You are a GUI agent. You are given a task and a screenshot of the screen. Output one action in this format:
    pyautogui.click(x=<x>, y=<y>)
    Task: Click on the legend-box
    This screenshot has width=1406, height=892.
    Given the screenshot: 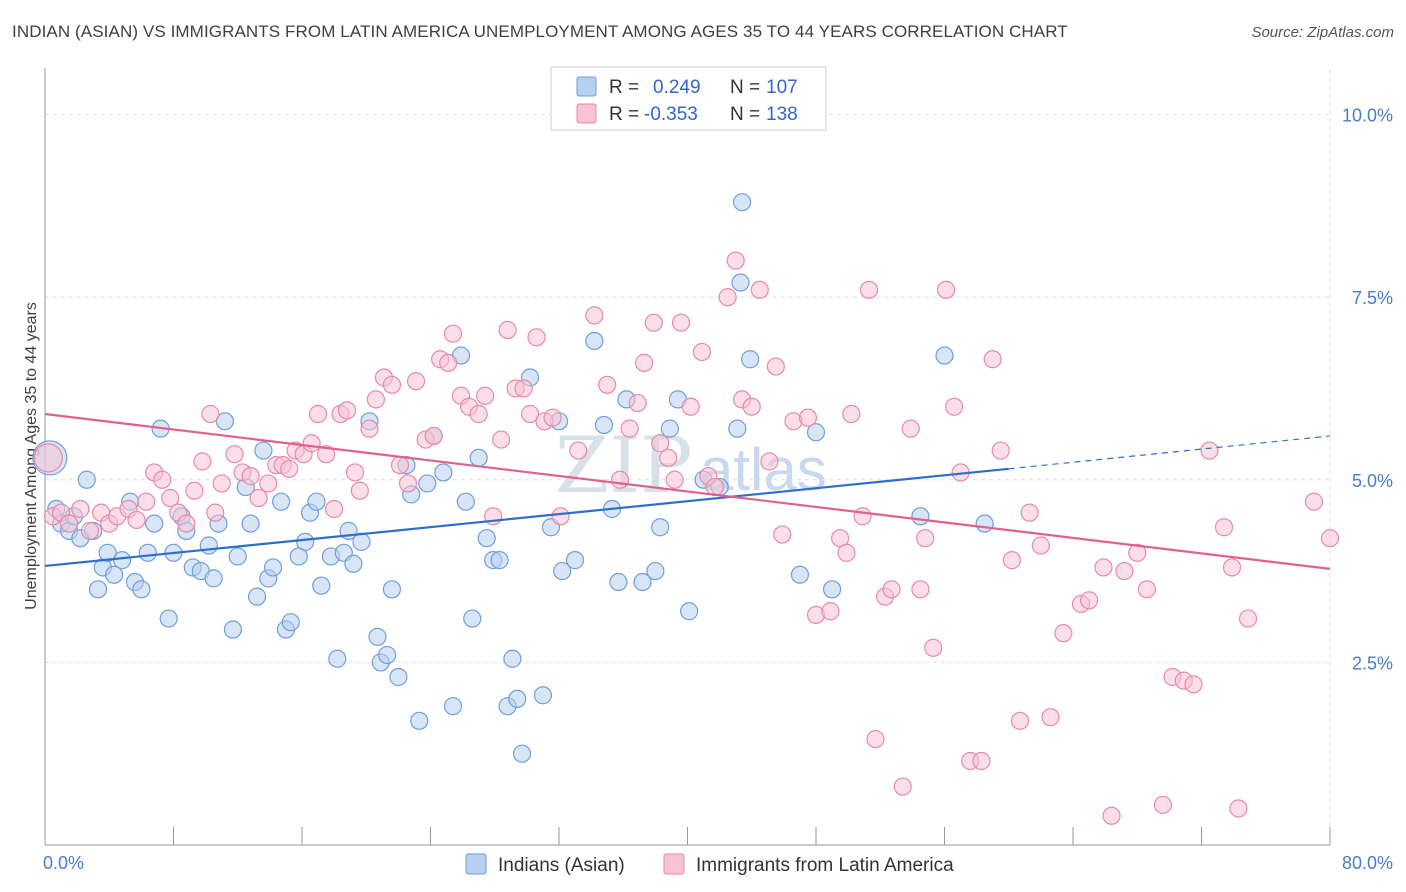 What is the action you would take?
    pyautogui.click(x=688, y=98)
    